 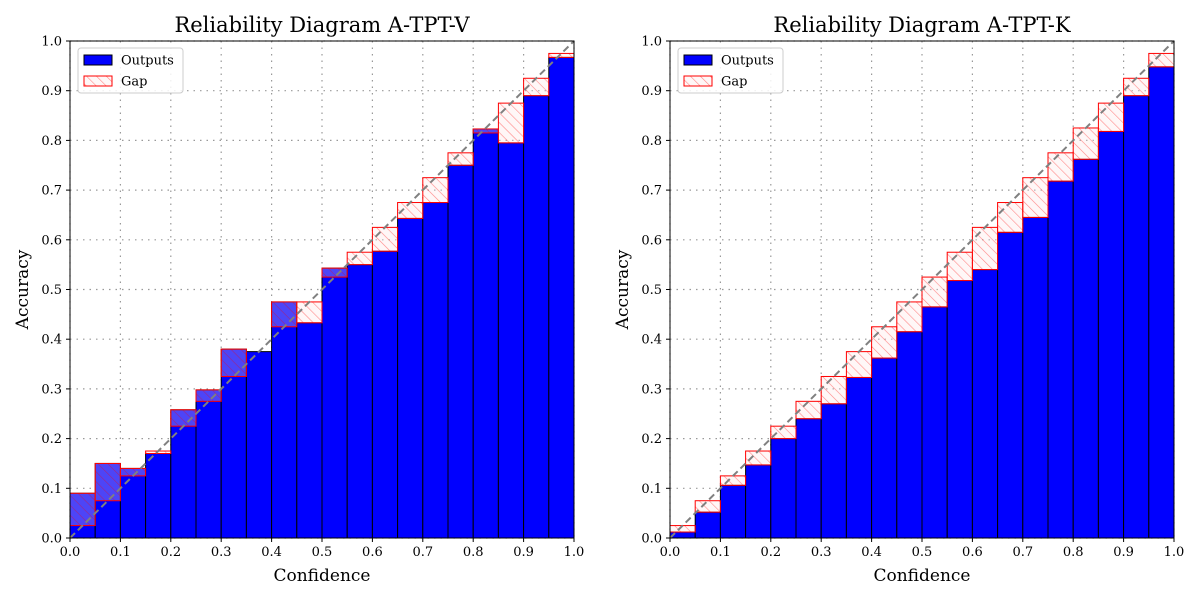 I want to click on x-axis-label: Confidence, so click(x=921, y=576).